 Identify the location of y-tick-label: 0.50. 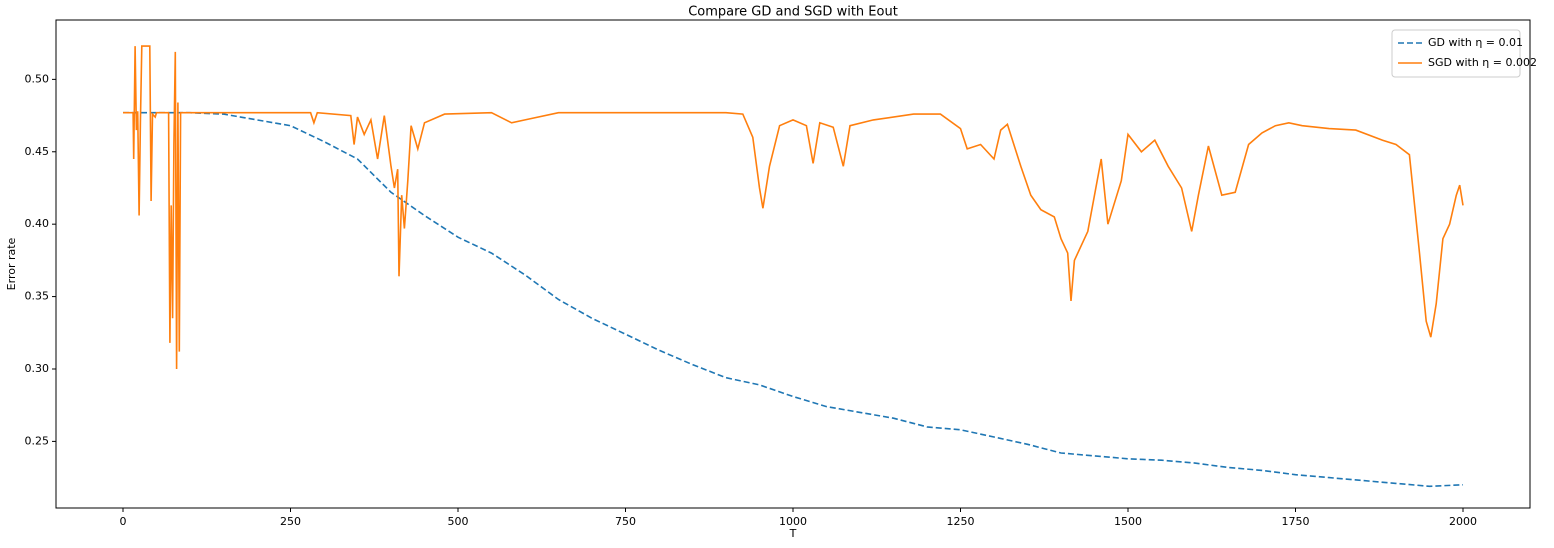
(37, 78).